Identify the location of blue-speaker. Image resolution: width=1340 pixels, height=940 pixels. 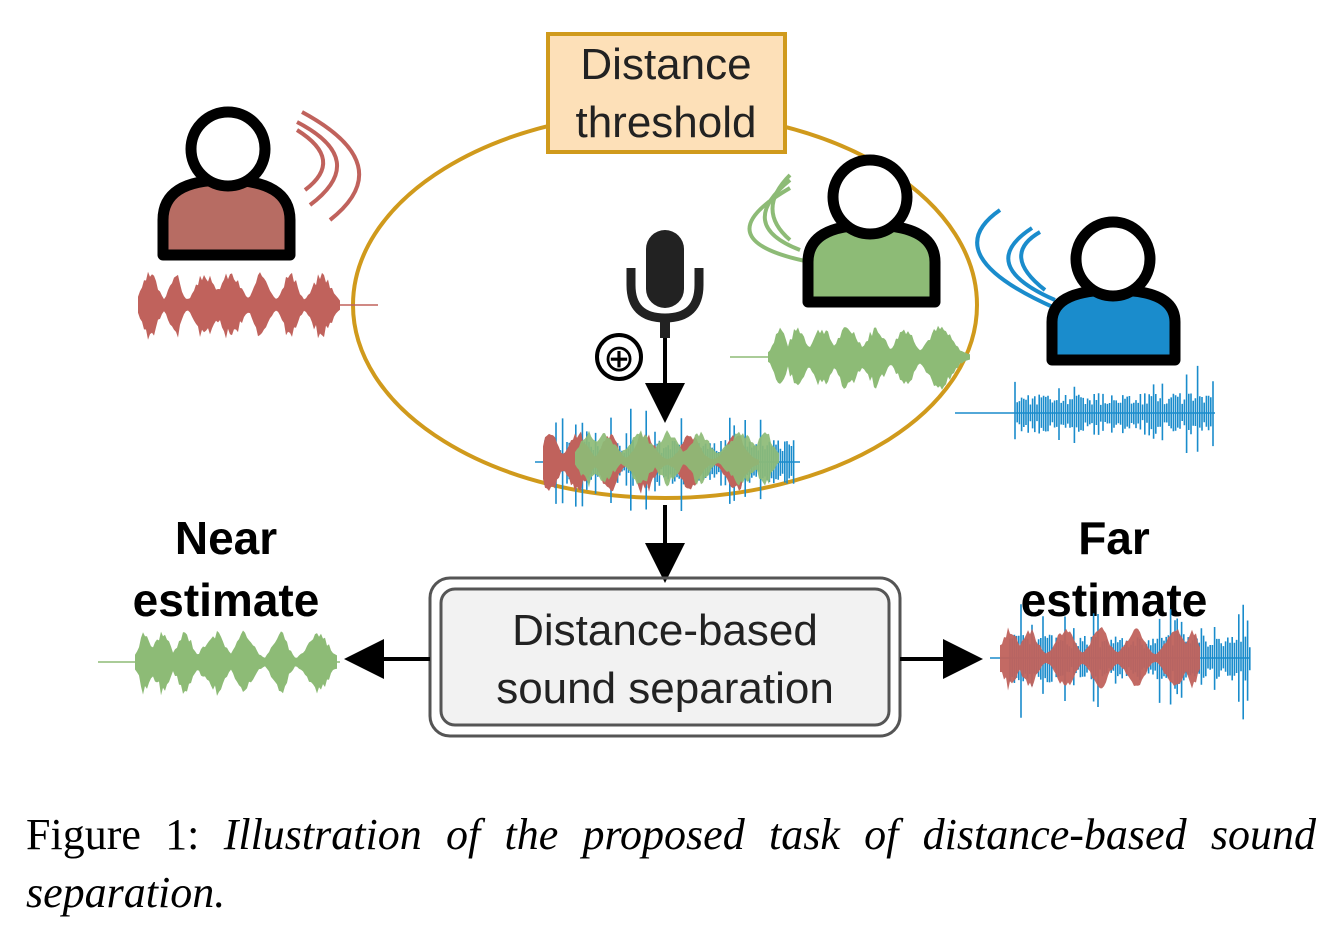
(1085, 330).